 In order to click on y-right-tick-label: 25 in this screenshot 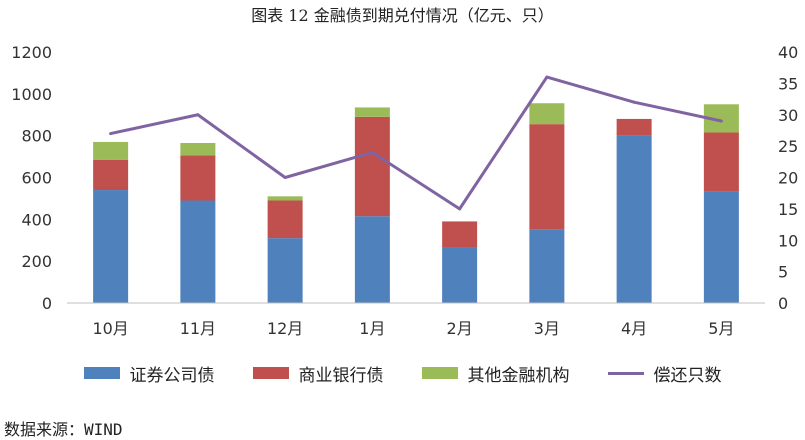, I will do `click(788, 146)`.